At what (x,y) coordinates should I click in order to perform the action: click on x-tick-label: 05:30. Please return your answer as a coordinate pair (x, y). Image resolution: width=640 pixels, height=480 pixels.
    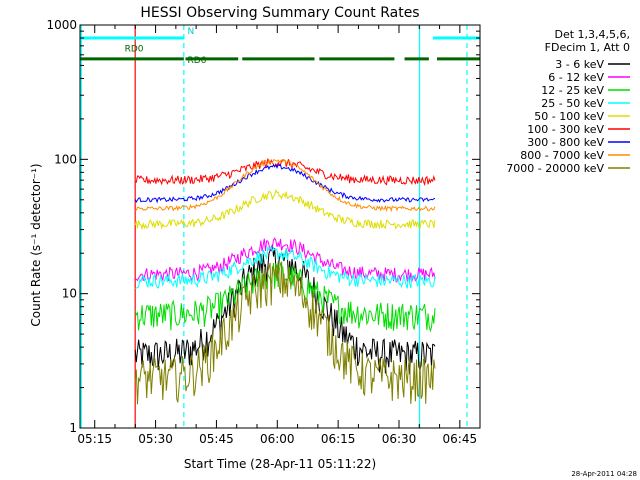
    Looking at the image, I should click on (155, 439).